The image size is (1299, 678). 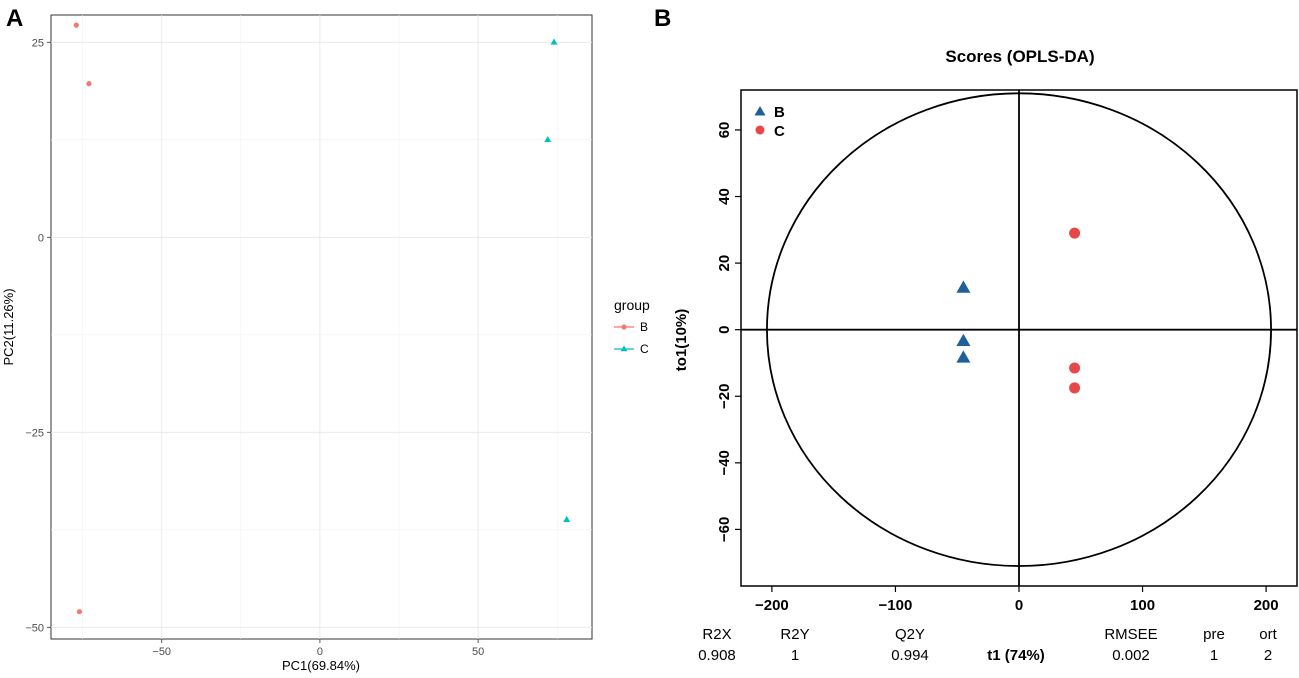 What do you see at coordinates (724, 529) in the screenshot?
I see `y-tick-label: −60` at bounding box center [724, 529].